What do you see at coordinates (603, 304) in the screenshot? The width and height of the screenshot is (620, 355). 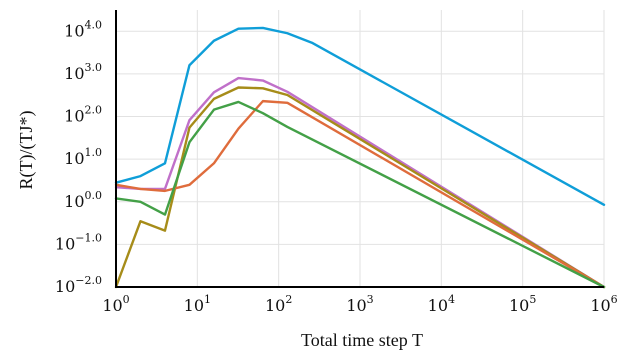 I see `x-tick-label: 10⁶` at bounding box center [603, 304].